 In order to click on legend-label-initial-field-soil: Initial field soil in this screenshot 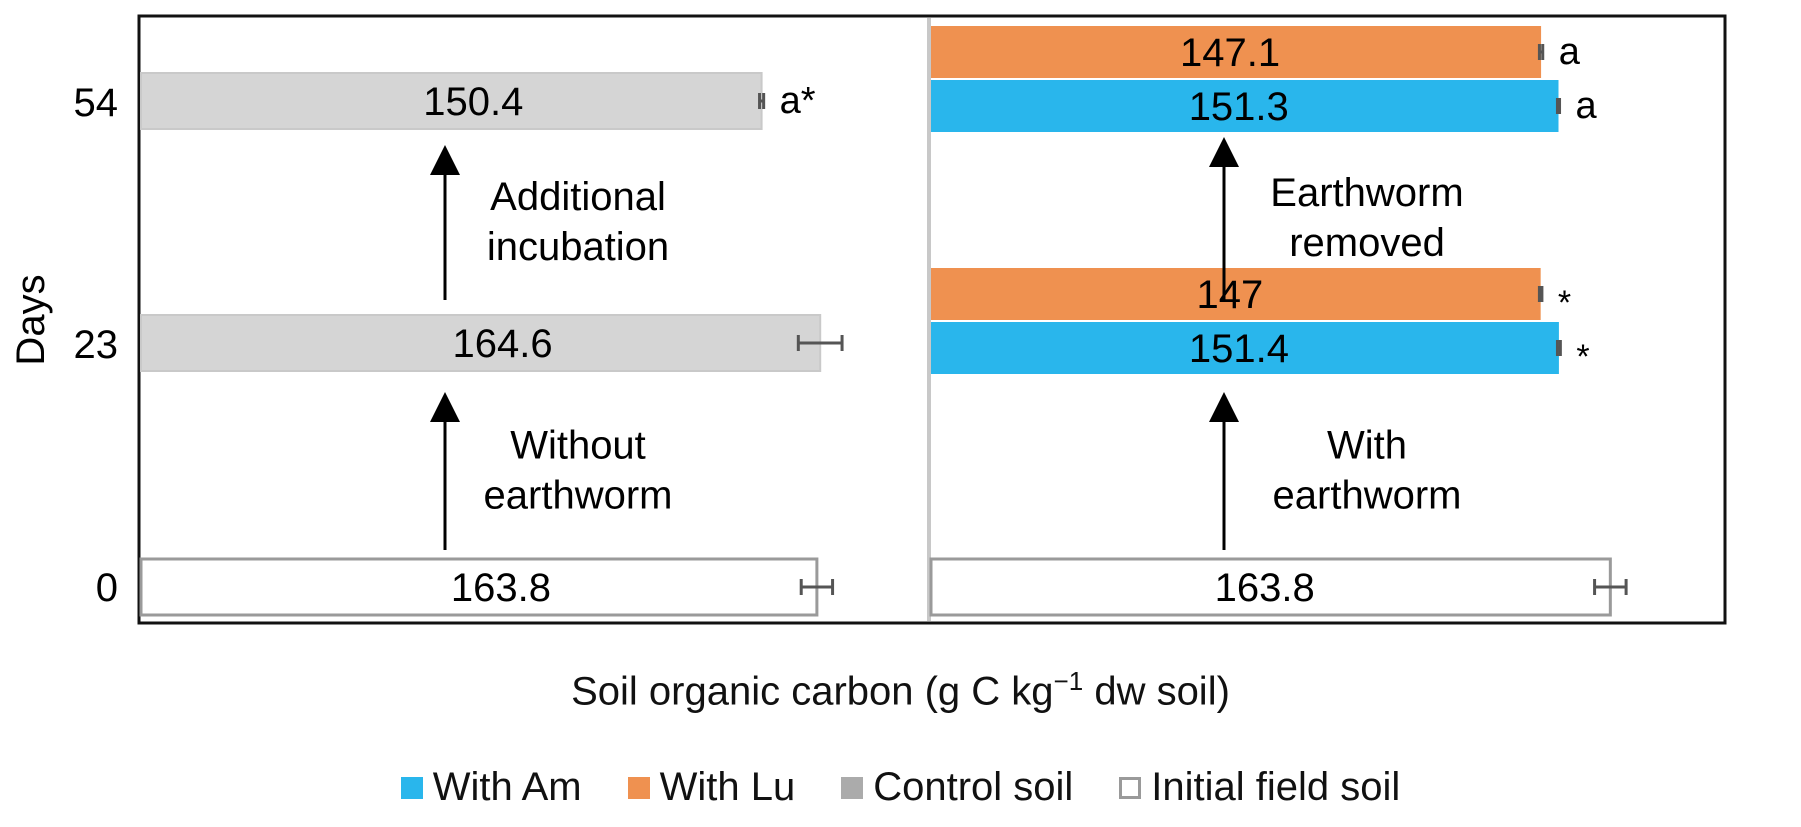, I will do `click(1276, 787)`.